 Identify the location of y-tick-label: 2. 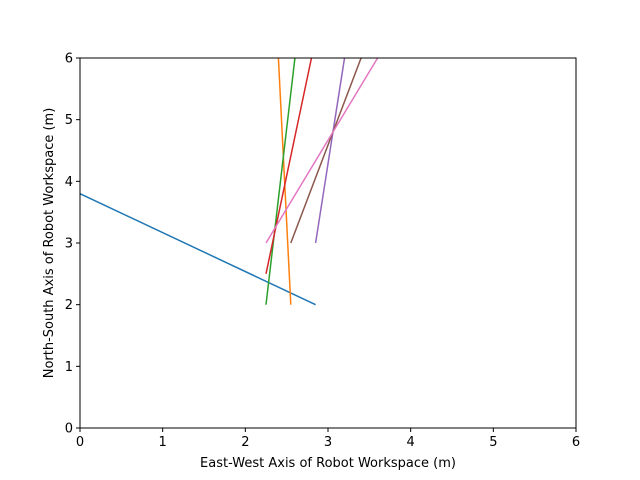
(69, 305).